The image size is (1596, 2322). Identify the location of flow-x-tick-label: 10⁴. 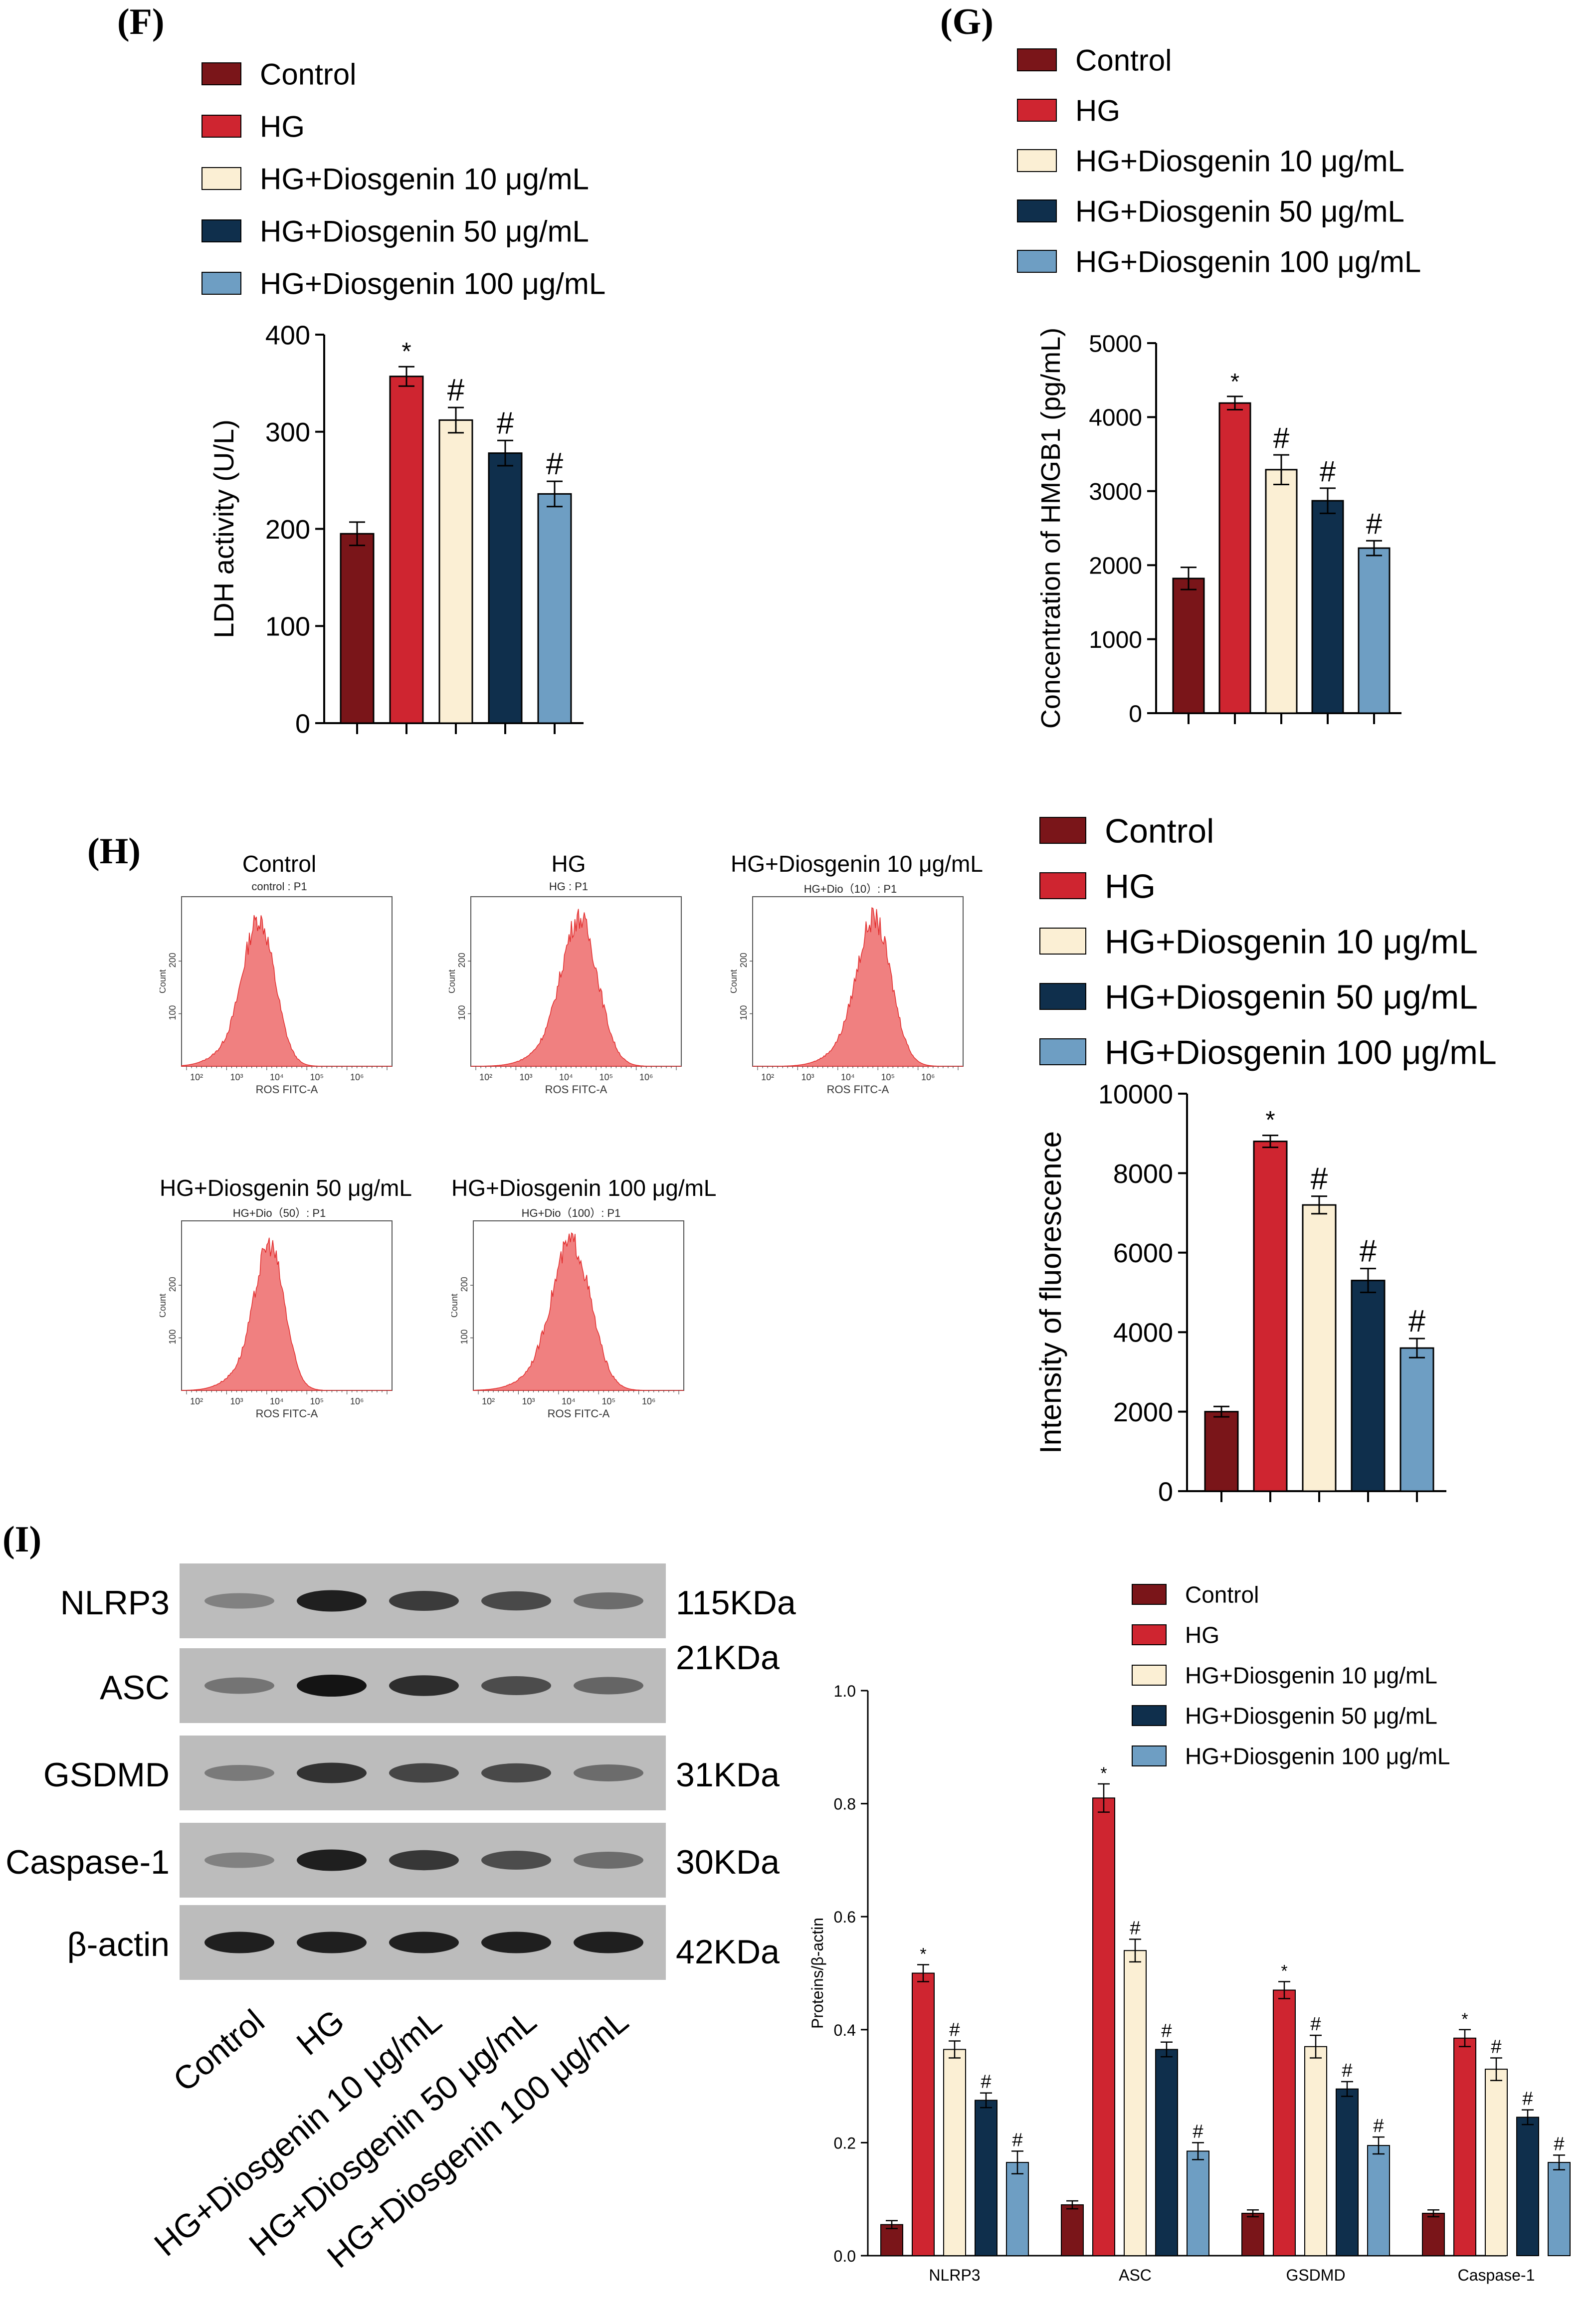
(277, 1077).